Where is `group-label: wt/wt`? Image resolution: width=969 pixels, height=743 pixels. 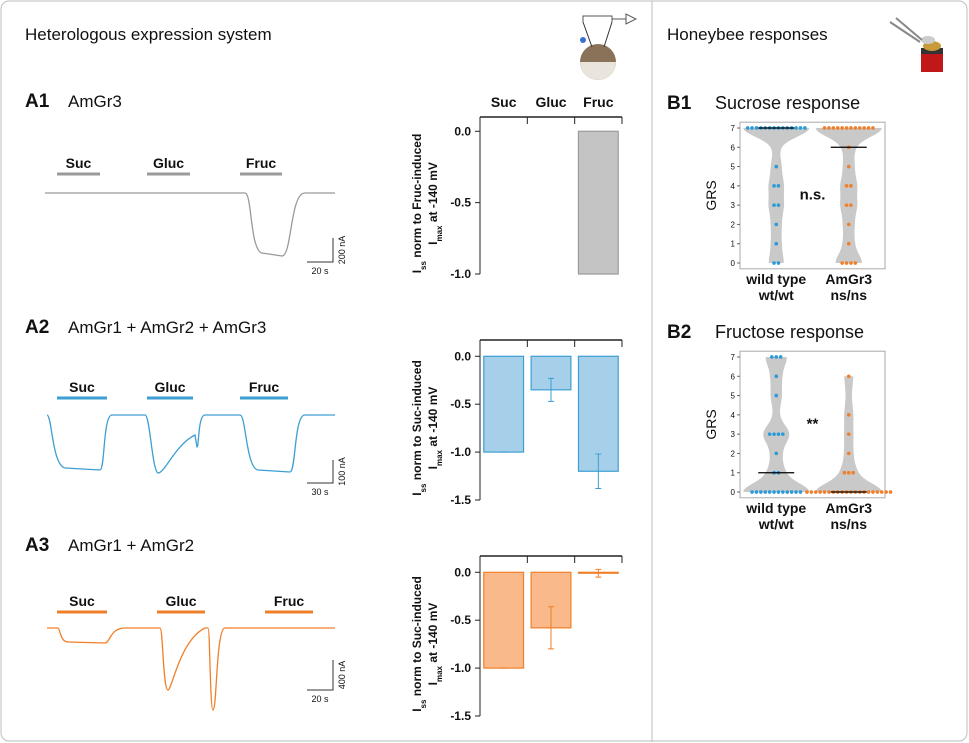 group-label: wt/wt is located at coordinates (776, 295).